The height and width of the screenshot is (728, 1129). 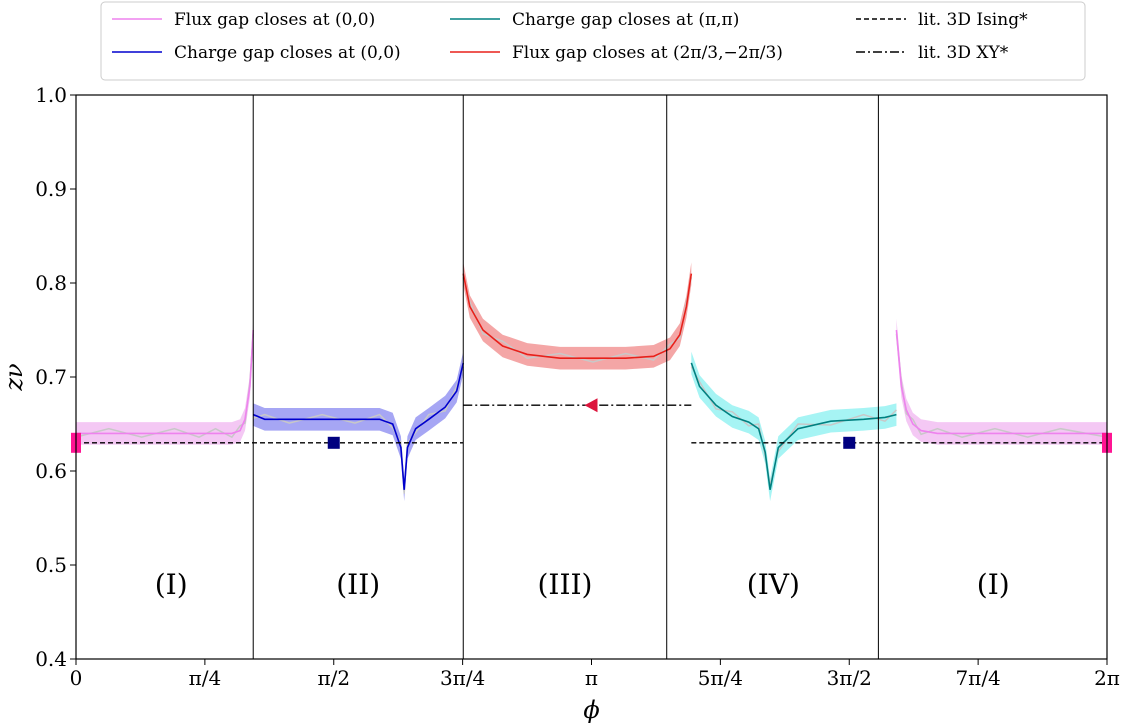 I want to click on y-tick-label-0: 0.4, so click(x=51, y=659).